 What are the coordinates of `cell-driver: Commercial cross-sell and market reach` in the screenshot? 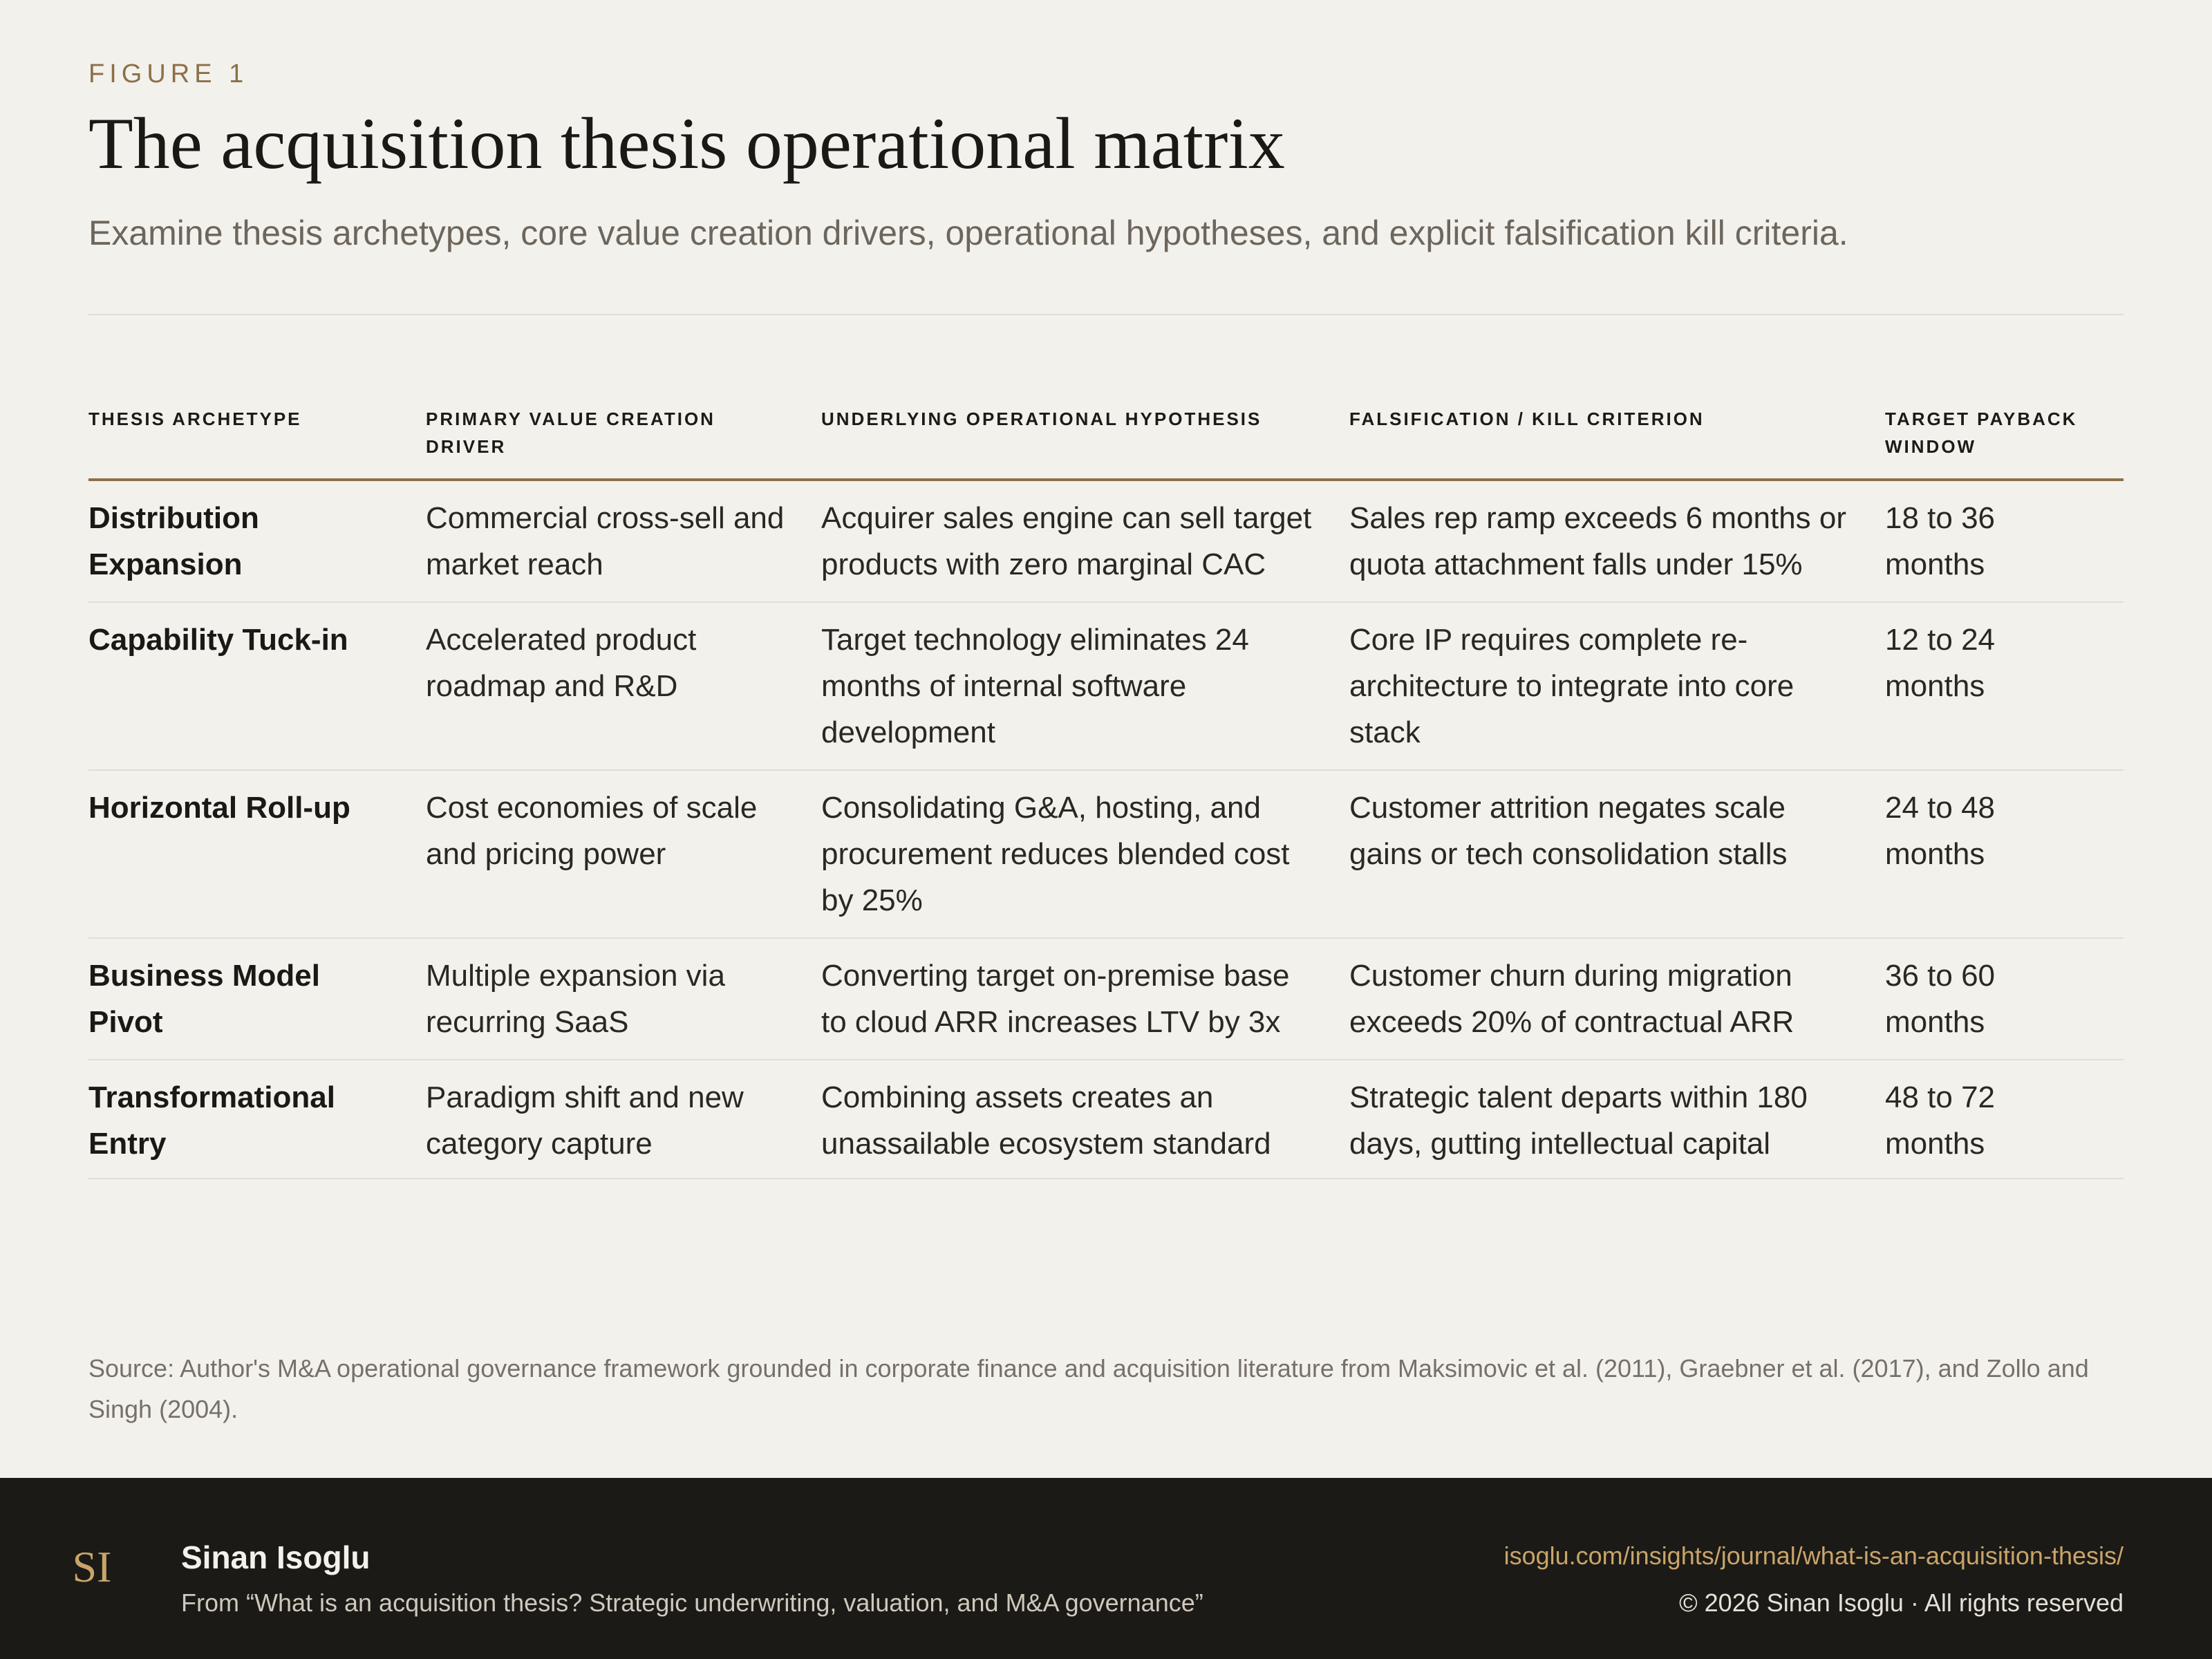 It's located at (623, 541).